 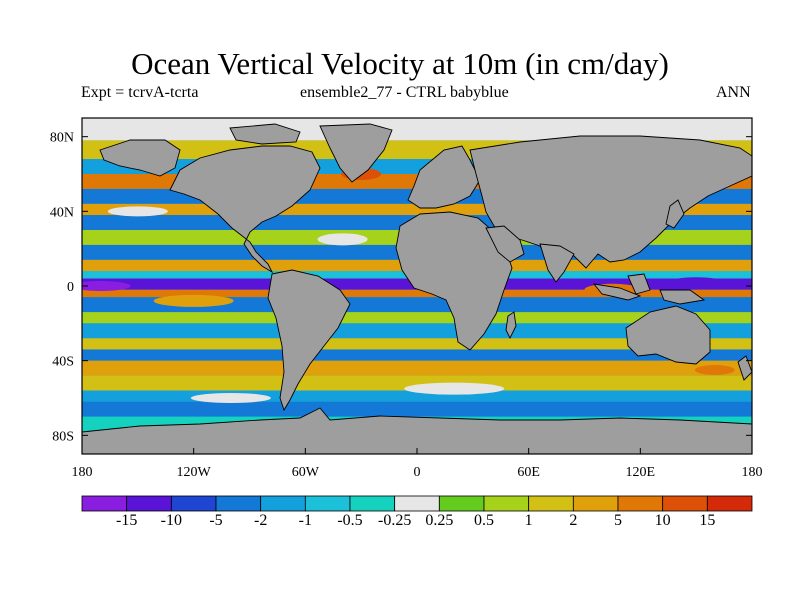 I want to click on new-zealand, so click(x=744, y=368).